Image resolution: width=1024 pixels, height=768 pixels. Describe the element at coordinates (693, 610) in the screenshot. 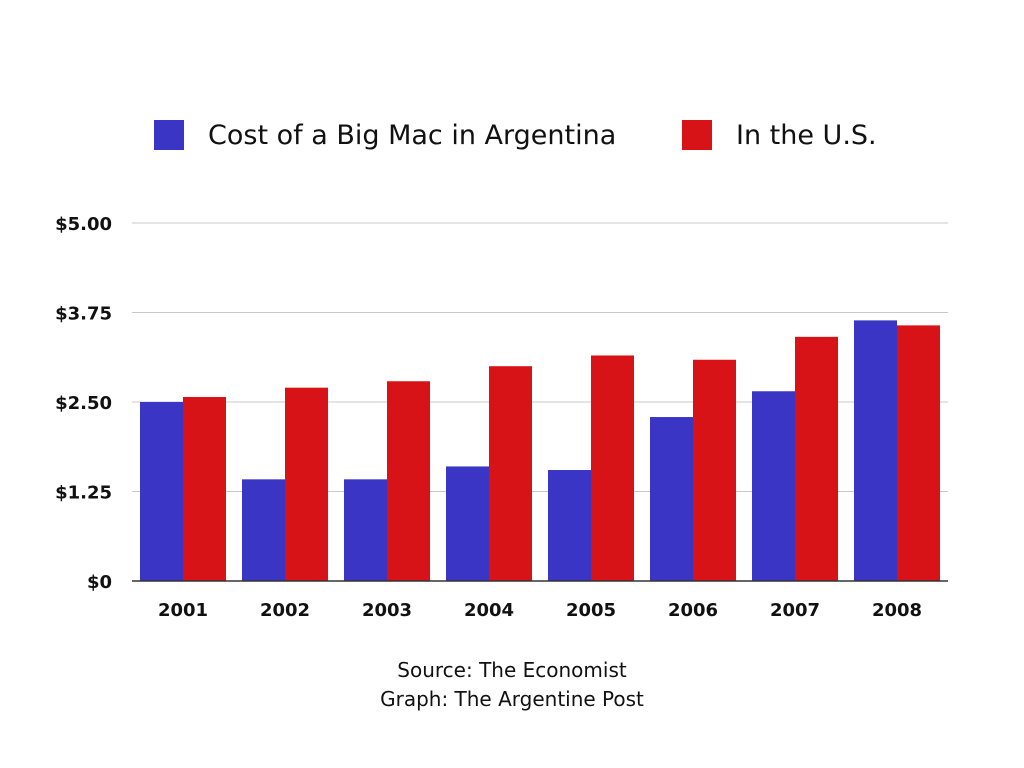

I see `x-tick-label: 2006` at that location.